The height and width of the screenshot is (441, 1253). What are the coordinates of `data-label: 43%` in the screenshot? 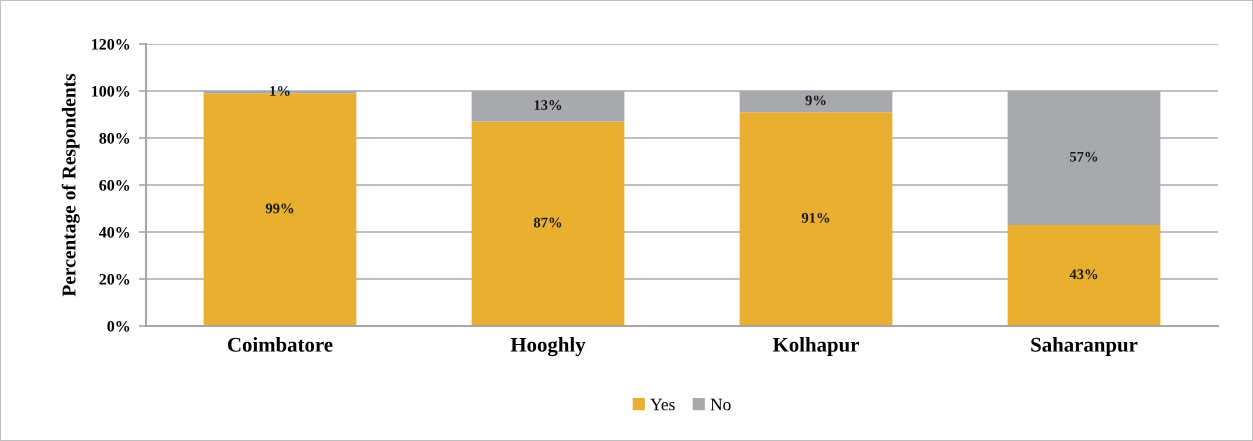 It's located at (1083, 274).